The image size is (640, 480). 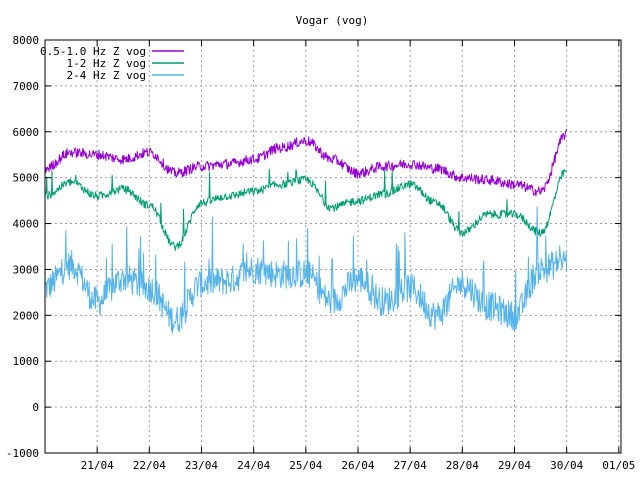 I want to click on y-tick-label: 6000, so click(x=26, y=132).